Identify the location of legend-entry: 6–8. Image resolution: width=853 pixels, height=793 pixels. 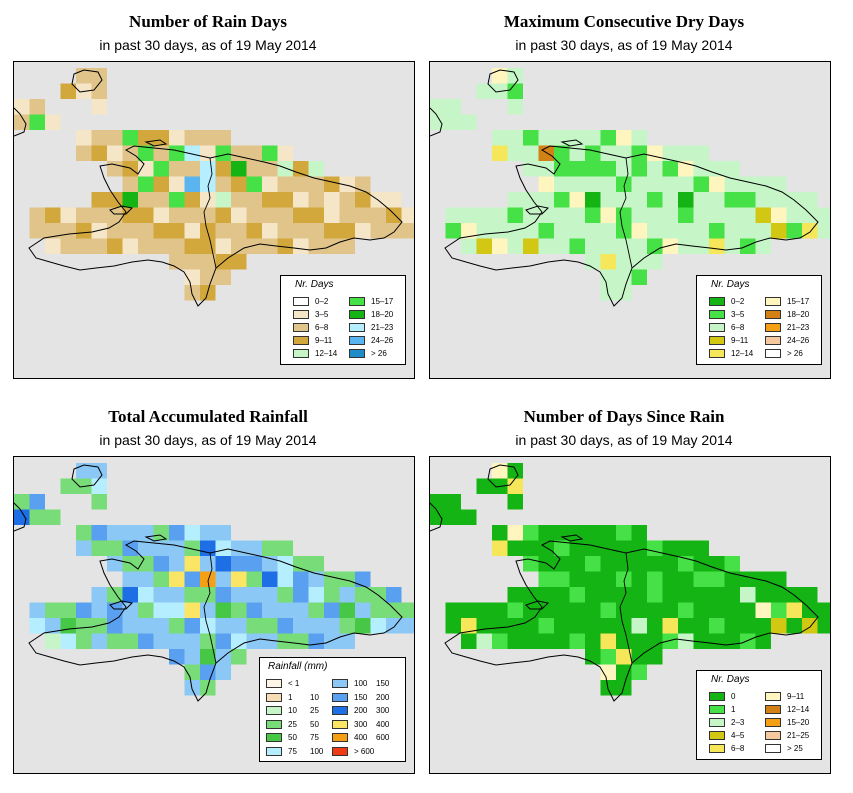
(310, 327).